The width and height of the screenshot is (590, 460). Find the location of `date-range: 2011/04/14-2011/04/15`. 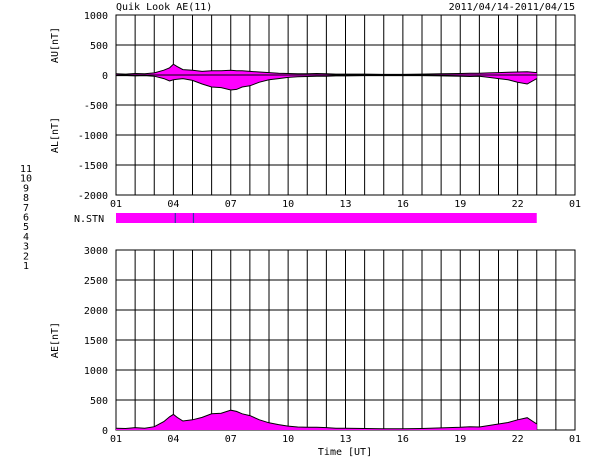

date-range: 2011/04/14-2011/04/15 is located at coordinates (512, 7).